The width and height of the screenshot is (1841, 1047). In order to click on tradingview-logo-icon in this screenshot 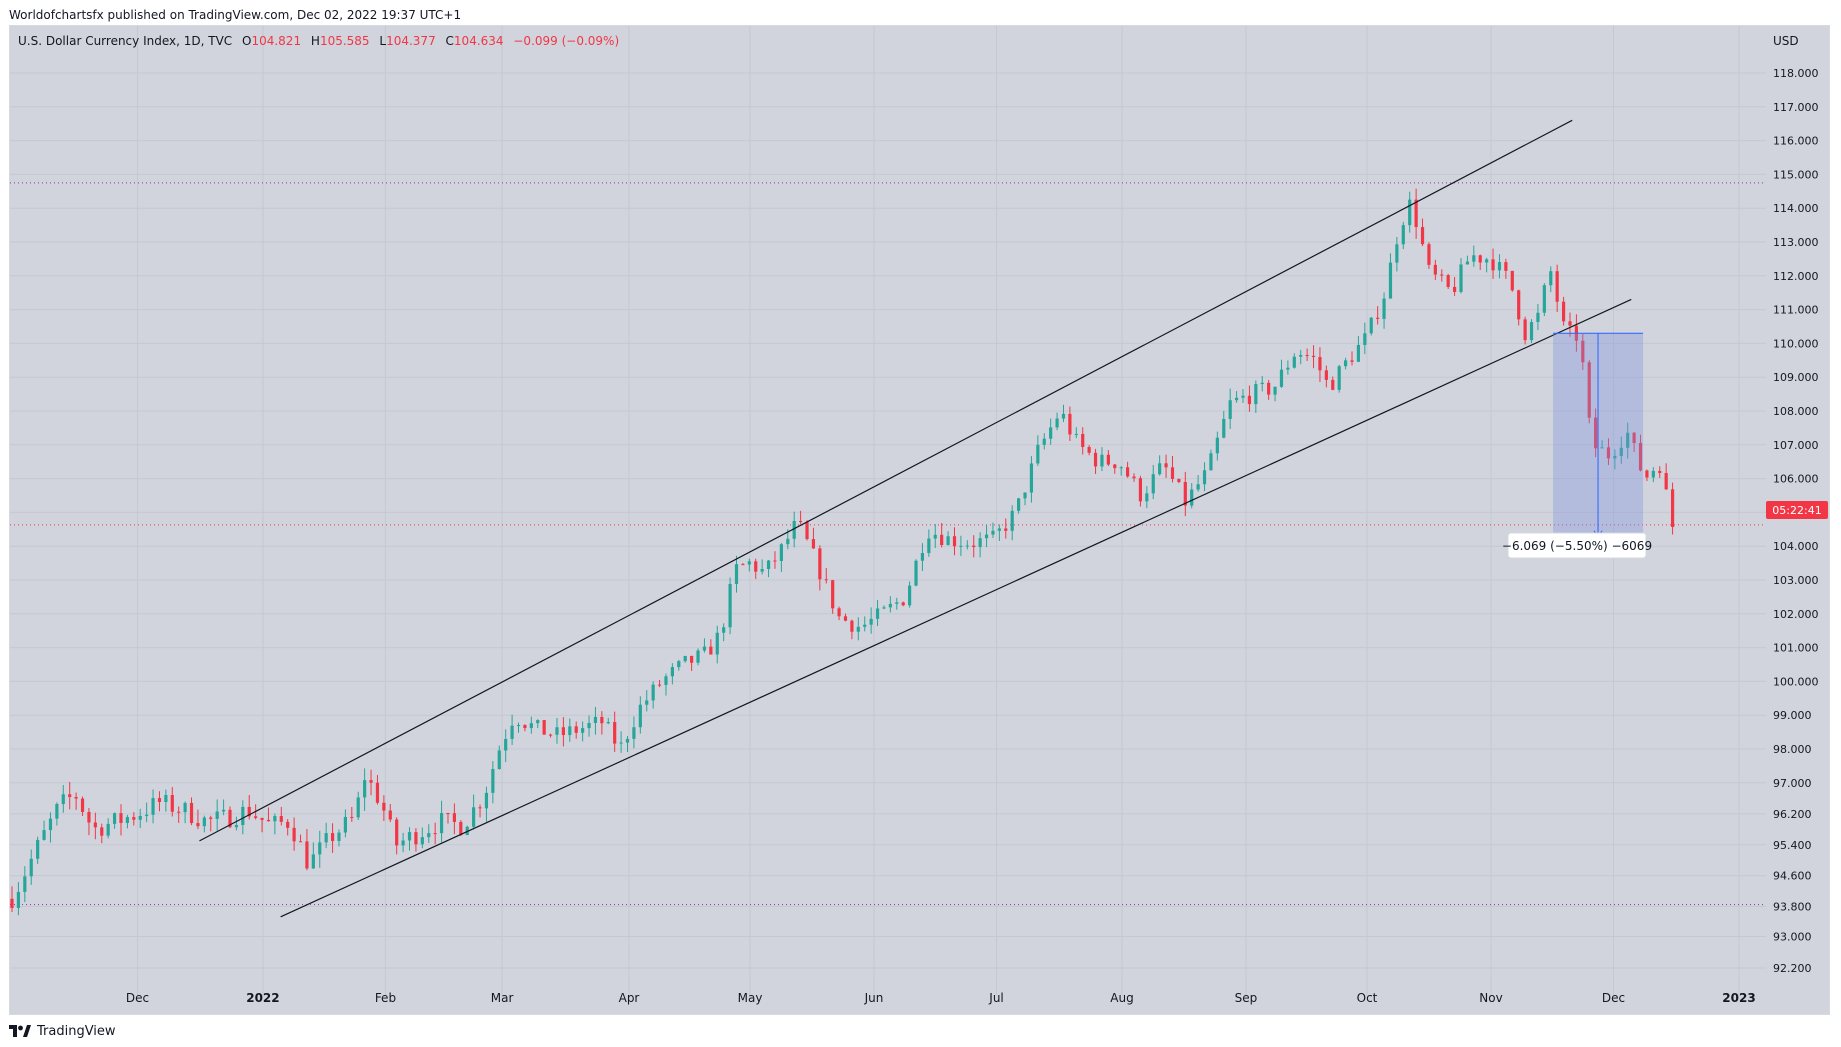, I will do `click(20, 1031)`.